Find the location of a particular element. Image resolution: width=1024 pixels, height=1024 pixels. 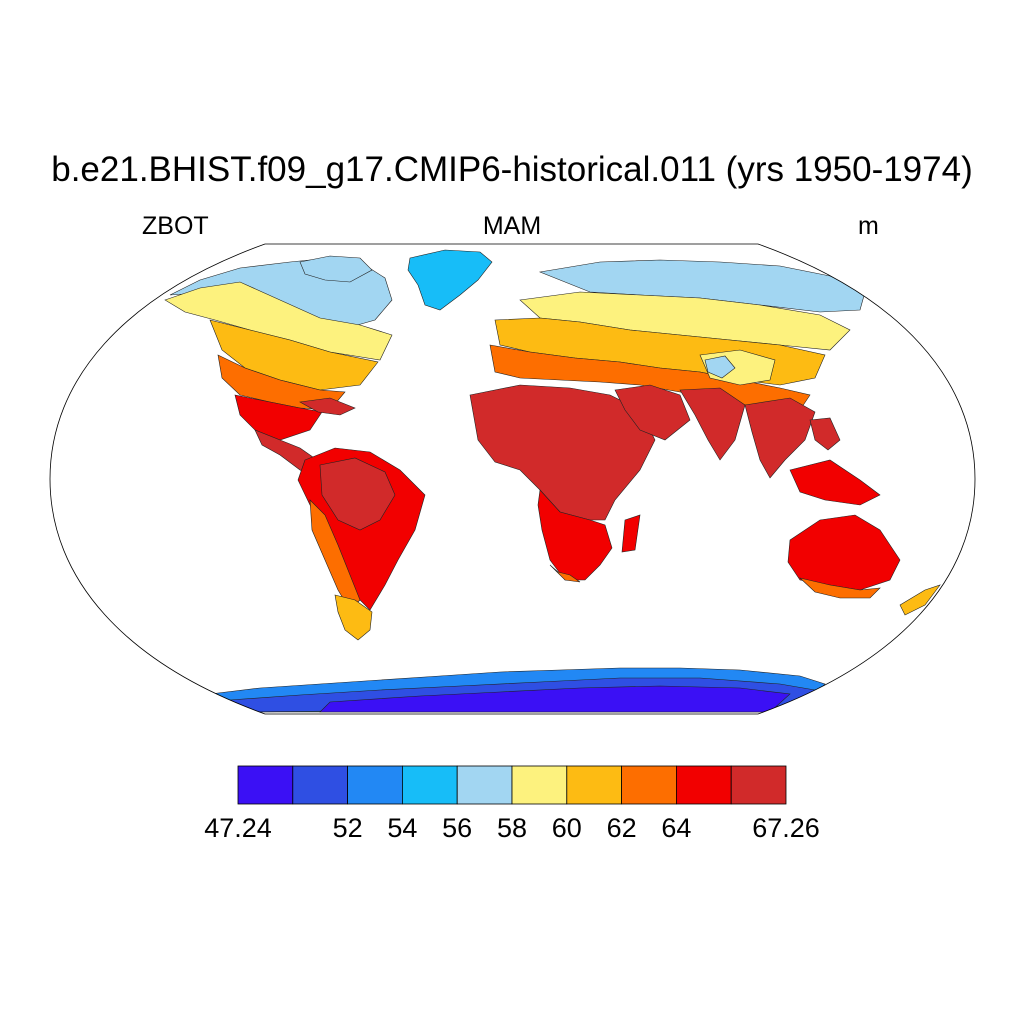

colorbar-tick-label: 56 is located at coordinates (457, 828).